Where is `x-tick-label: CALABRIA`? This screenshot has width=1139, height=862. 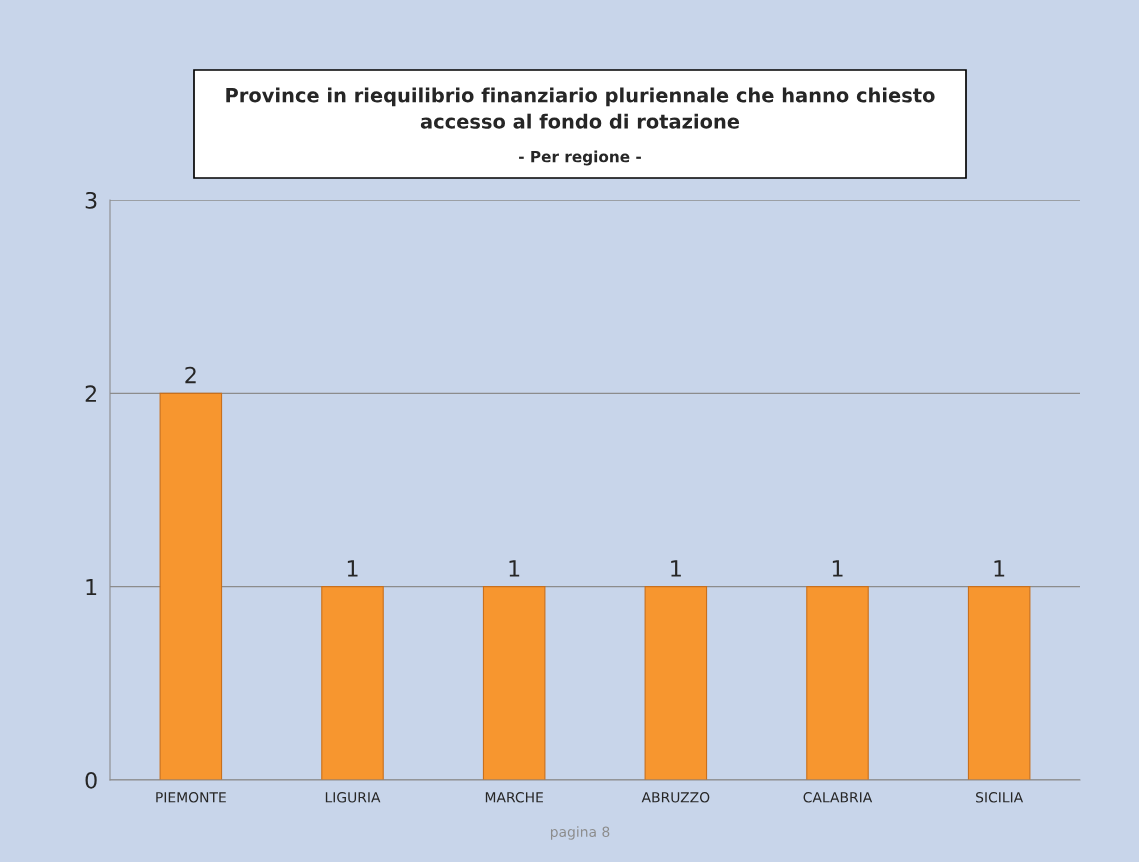
x-tick-label: CALABRIA is located at coordinates (838, 797).